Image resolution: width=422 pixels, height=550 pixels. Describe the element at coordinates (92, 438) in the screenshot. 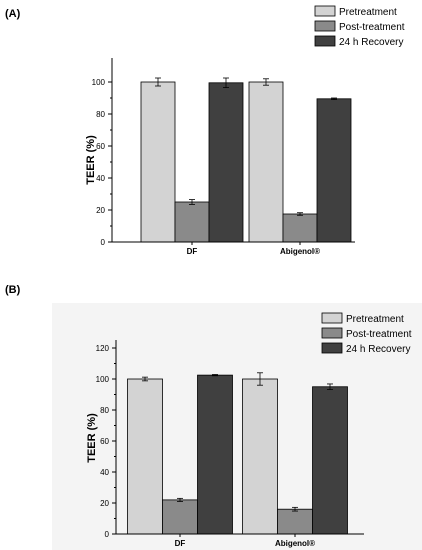

I see `y-axis-label-b: TEER (%)` at that location.